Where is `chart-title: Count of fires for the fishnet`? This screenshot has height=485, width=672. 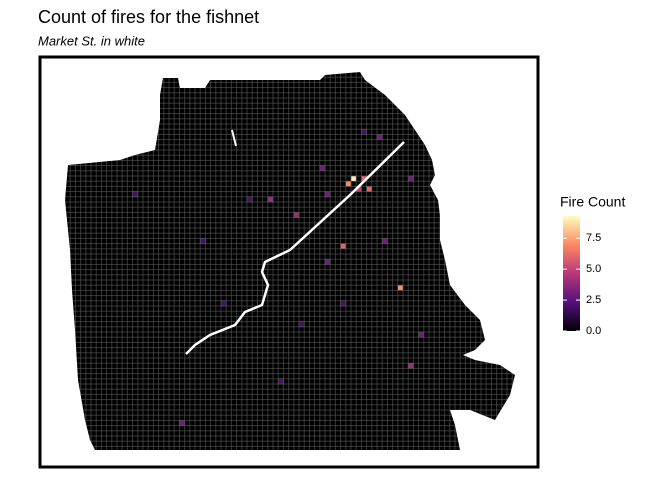 chart-title: Count of fires for the fishnet is located at coordinates (148, 17).